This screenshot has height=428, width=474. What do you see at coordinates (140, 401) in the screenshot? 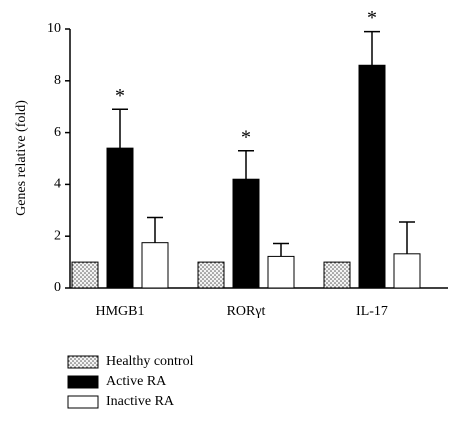
I see `legend-label: Inactive RA` at bounding box center [140, 401].